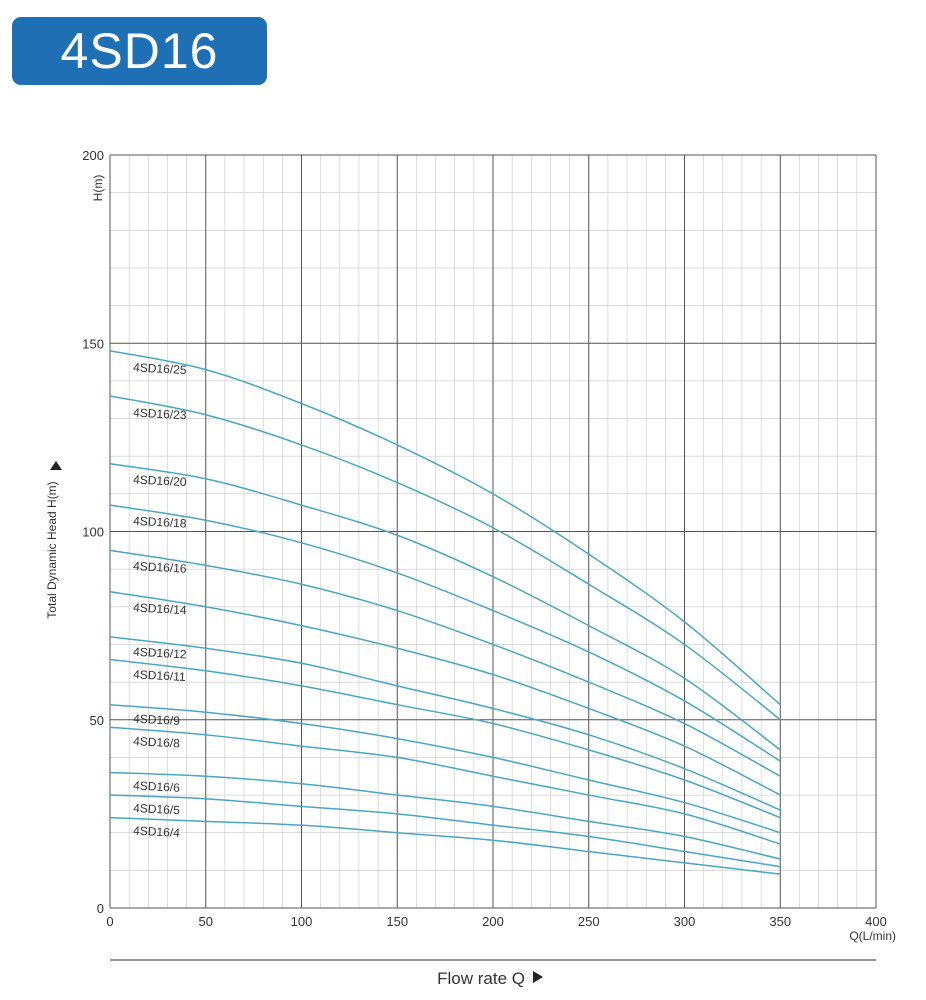  I want to click on y-unit-label: H(m), so click(98, 188).